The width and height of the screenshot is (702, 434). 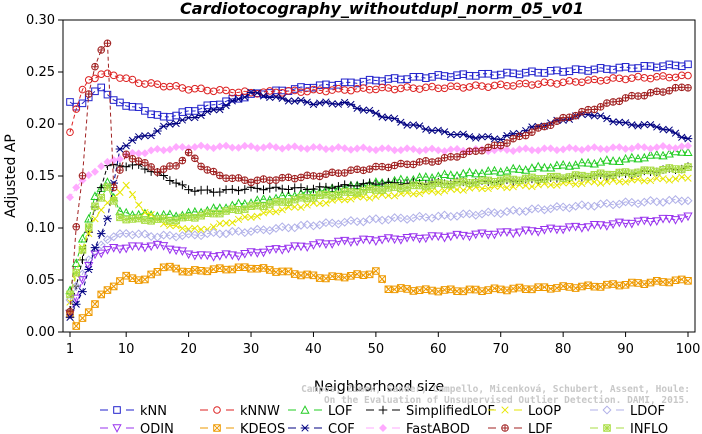 I want to click on x-tick-label: 80, so click(x=563, y=349).